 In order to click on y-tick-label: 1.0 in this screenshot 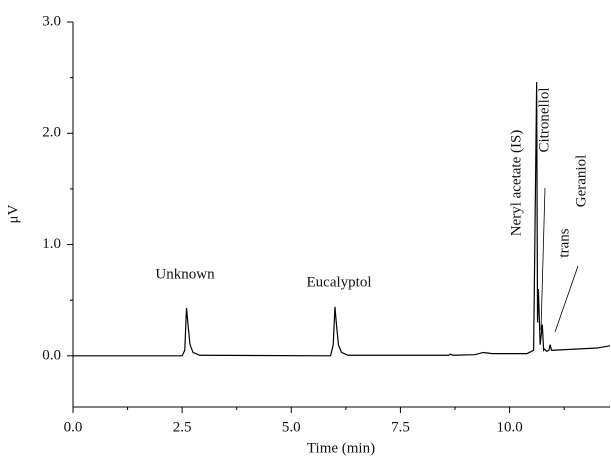, I will do `click(51, 244)`.